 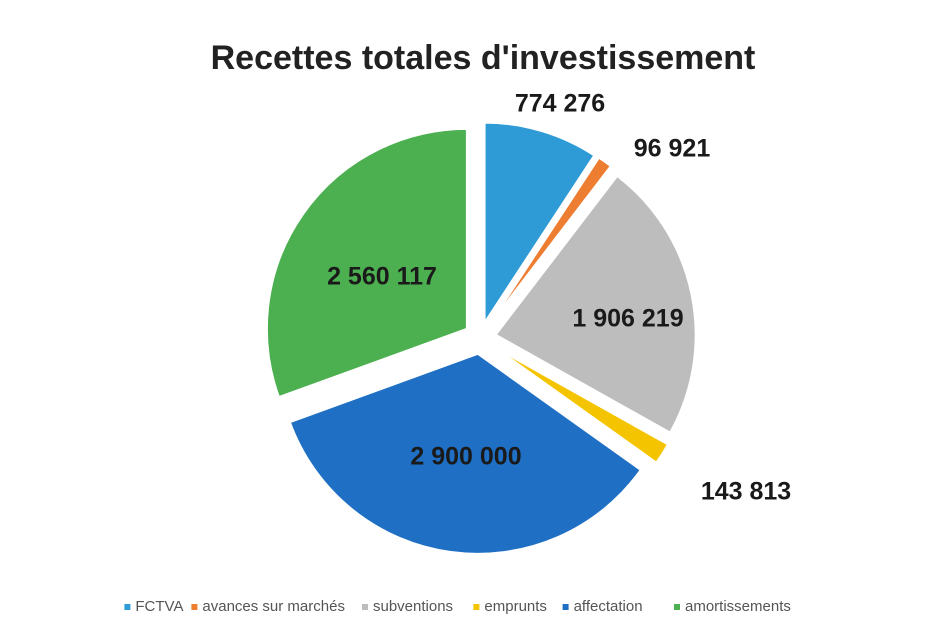 I want to click on chart-title: Recettes totales d'investissement, so click(x=483, y=58).